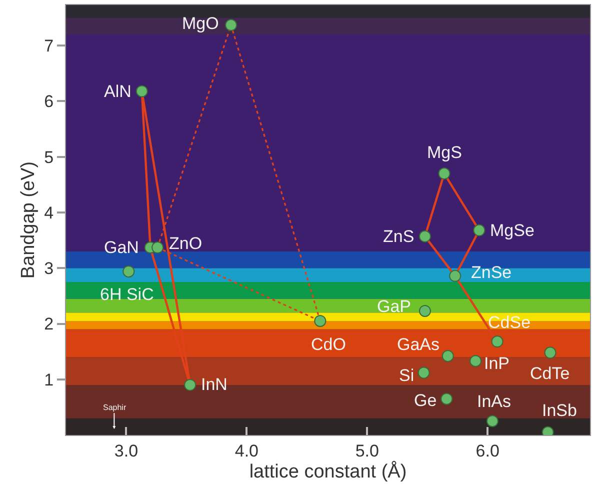 The height and width of the screenshot is (490, 595). I want to click on annotation: CdSe, so click(509, 322).